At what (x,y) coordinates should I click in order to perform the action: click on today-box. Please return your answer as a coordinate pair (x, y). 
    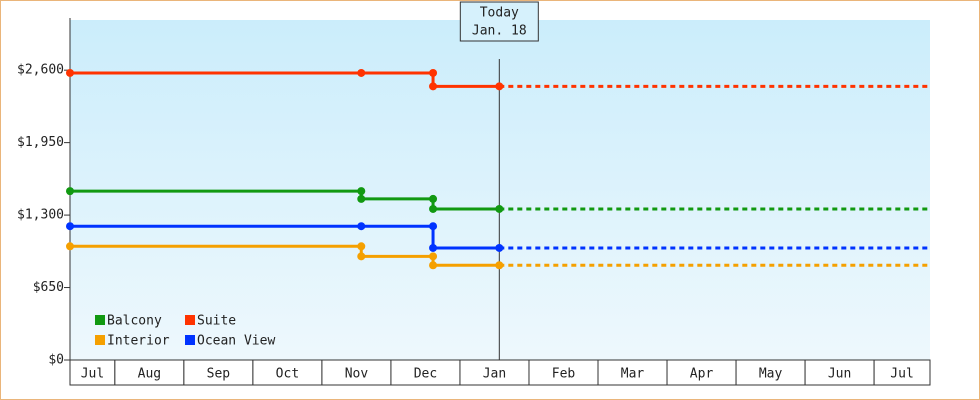
    Looking at the image, I should click on (499, 21).